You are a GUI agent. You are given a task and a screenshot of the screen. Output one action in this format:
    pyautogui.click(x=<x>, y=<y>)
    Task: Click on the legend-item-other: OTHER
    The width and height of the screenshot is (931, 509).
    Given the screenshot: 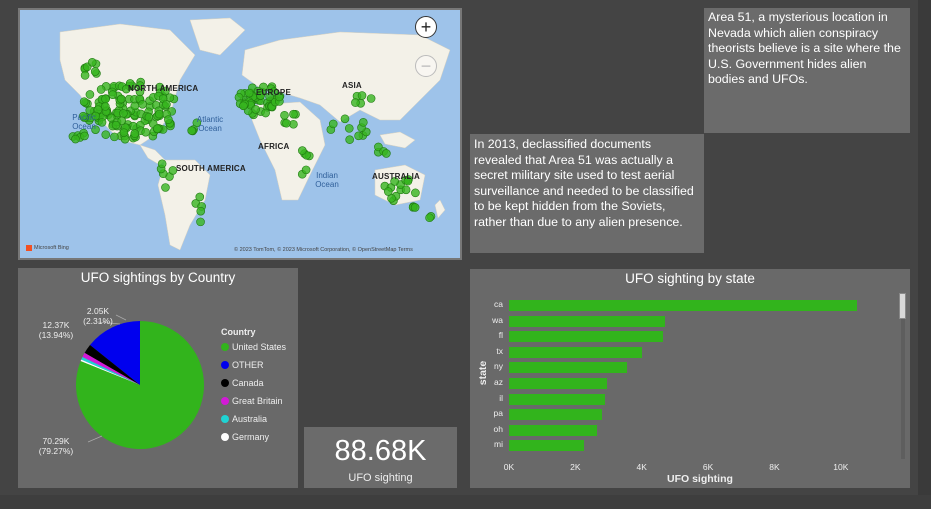 What is the action you would take?
    pyautogui.click(x=242, y=365)
    